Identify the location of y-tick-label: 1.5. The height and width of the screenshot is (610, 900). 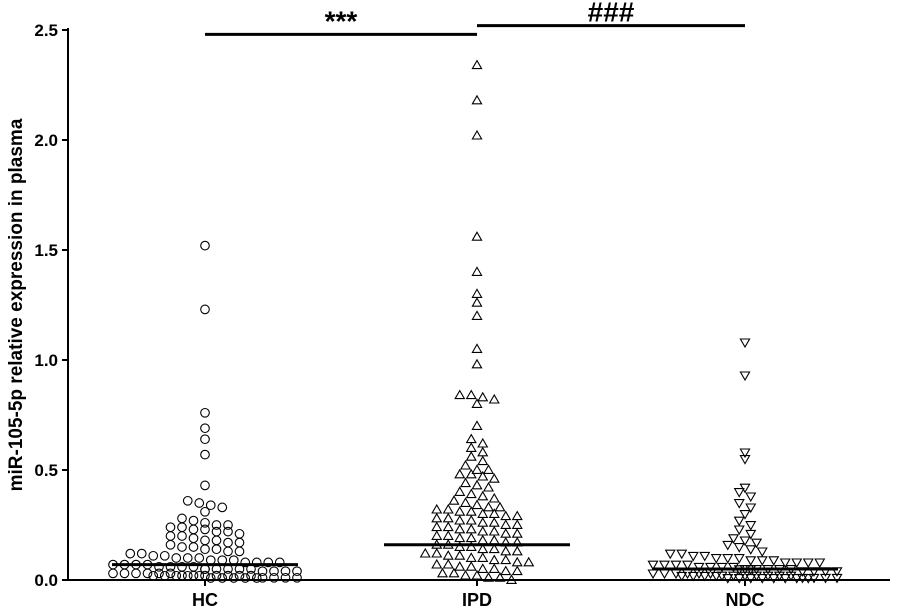
(46, 250).